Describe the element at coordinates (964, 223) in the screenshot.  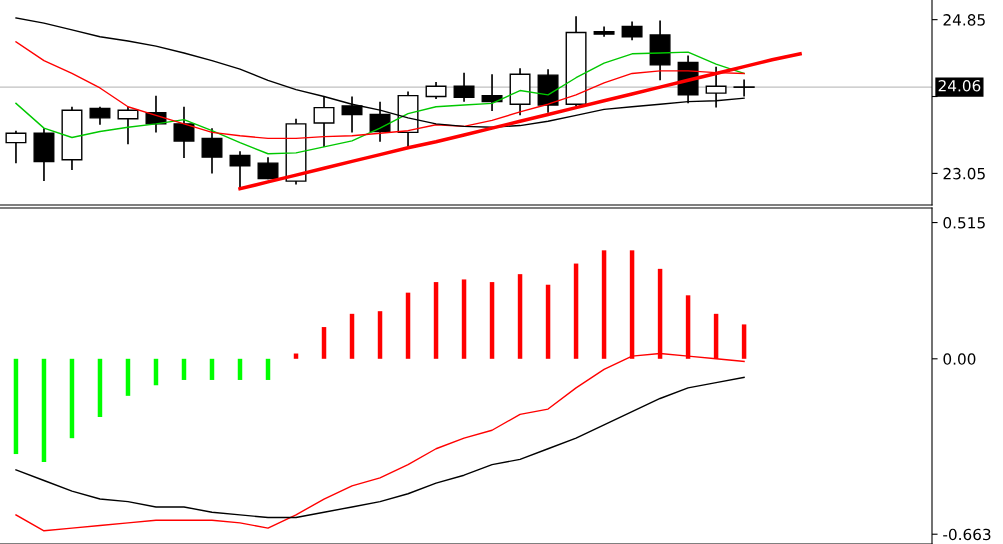
I see `y-tick-label: 0.515` at that location.